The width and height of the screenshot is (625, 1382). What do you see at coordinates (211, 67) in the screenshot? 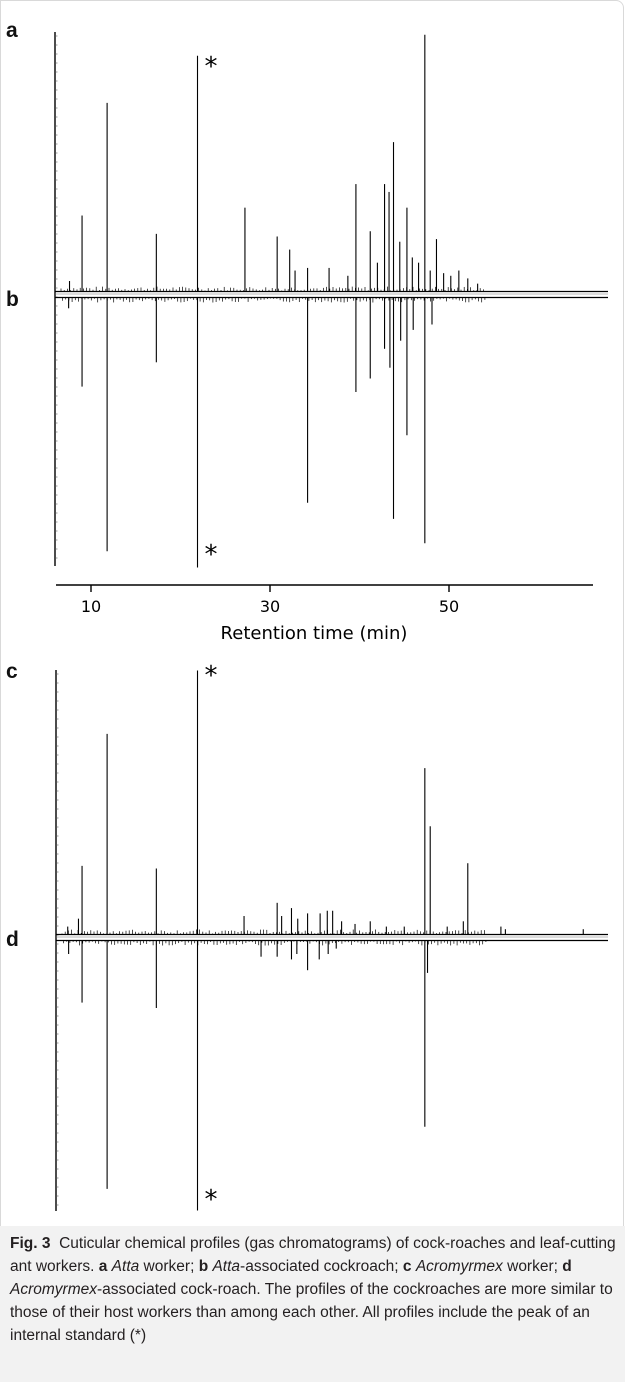
I see `internal-standard-marker-a: *` at bounding box center [211, 67].